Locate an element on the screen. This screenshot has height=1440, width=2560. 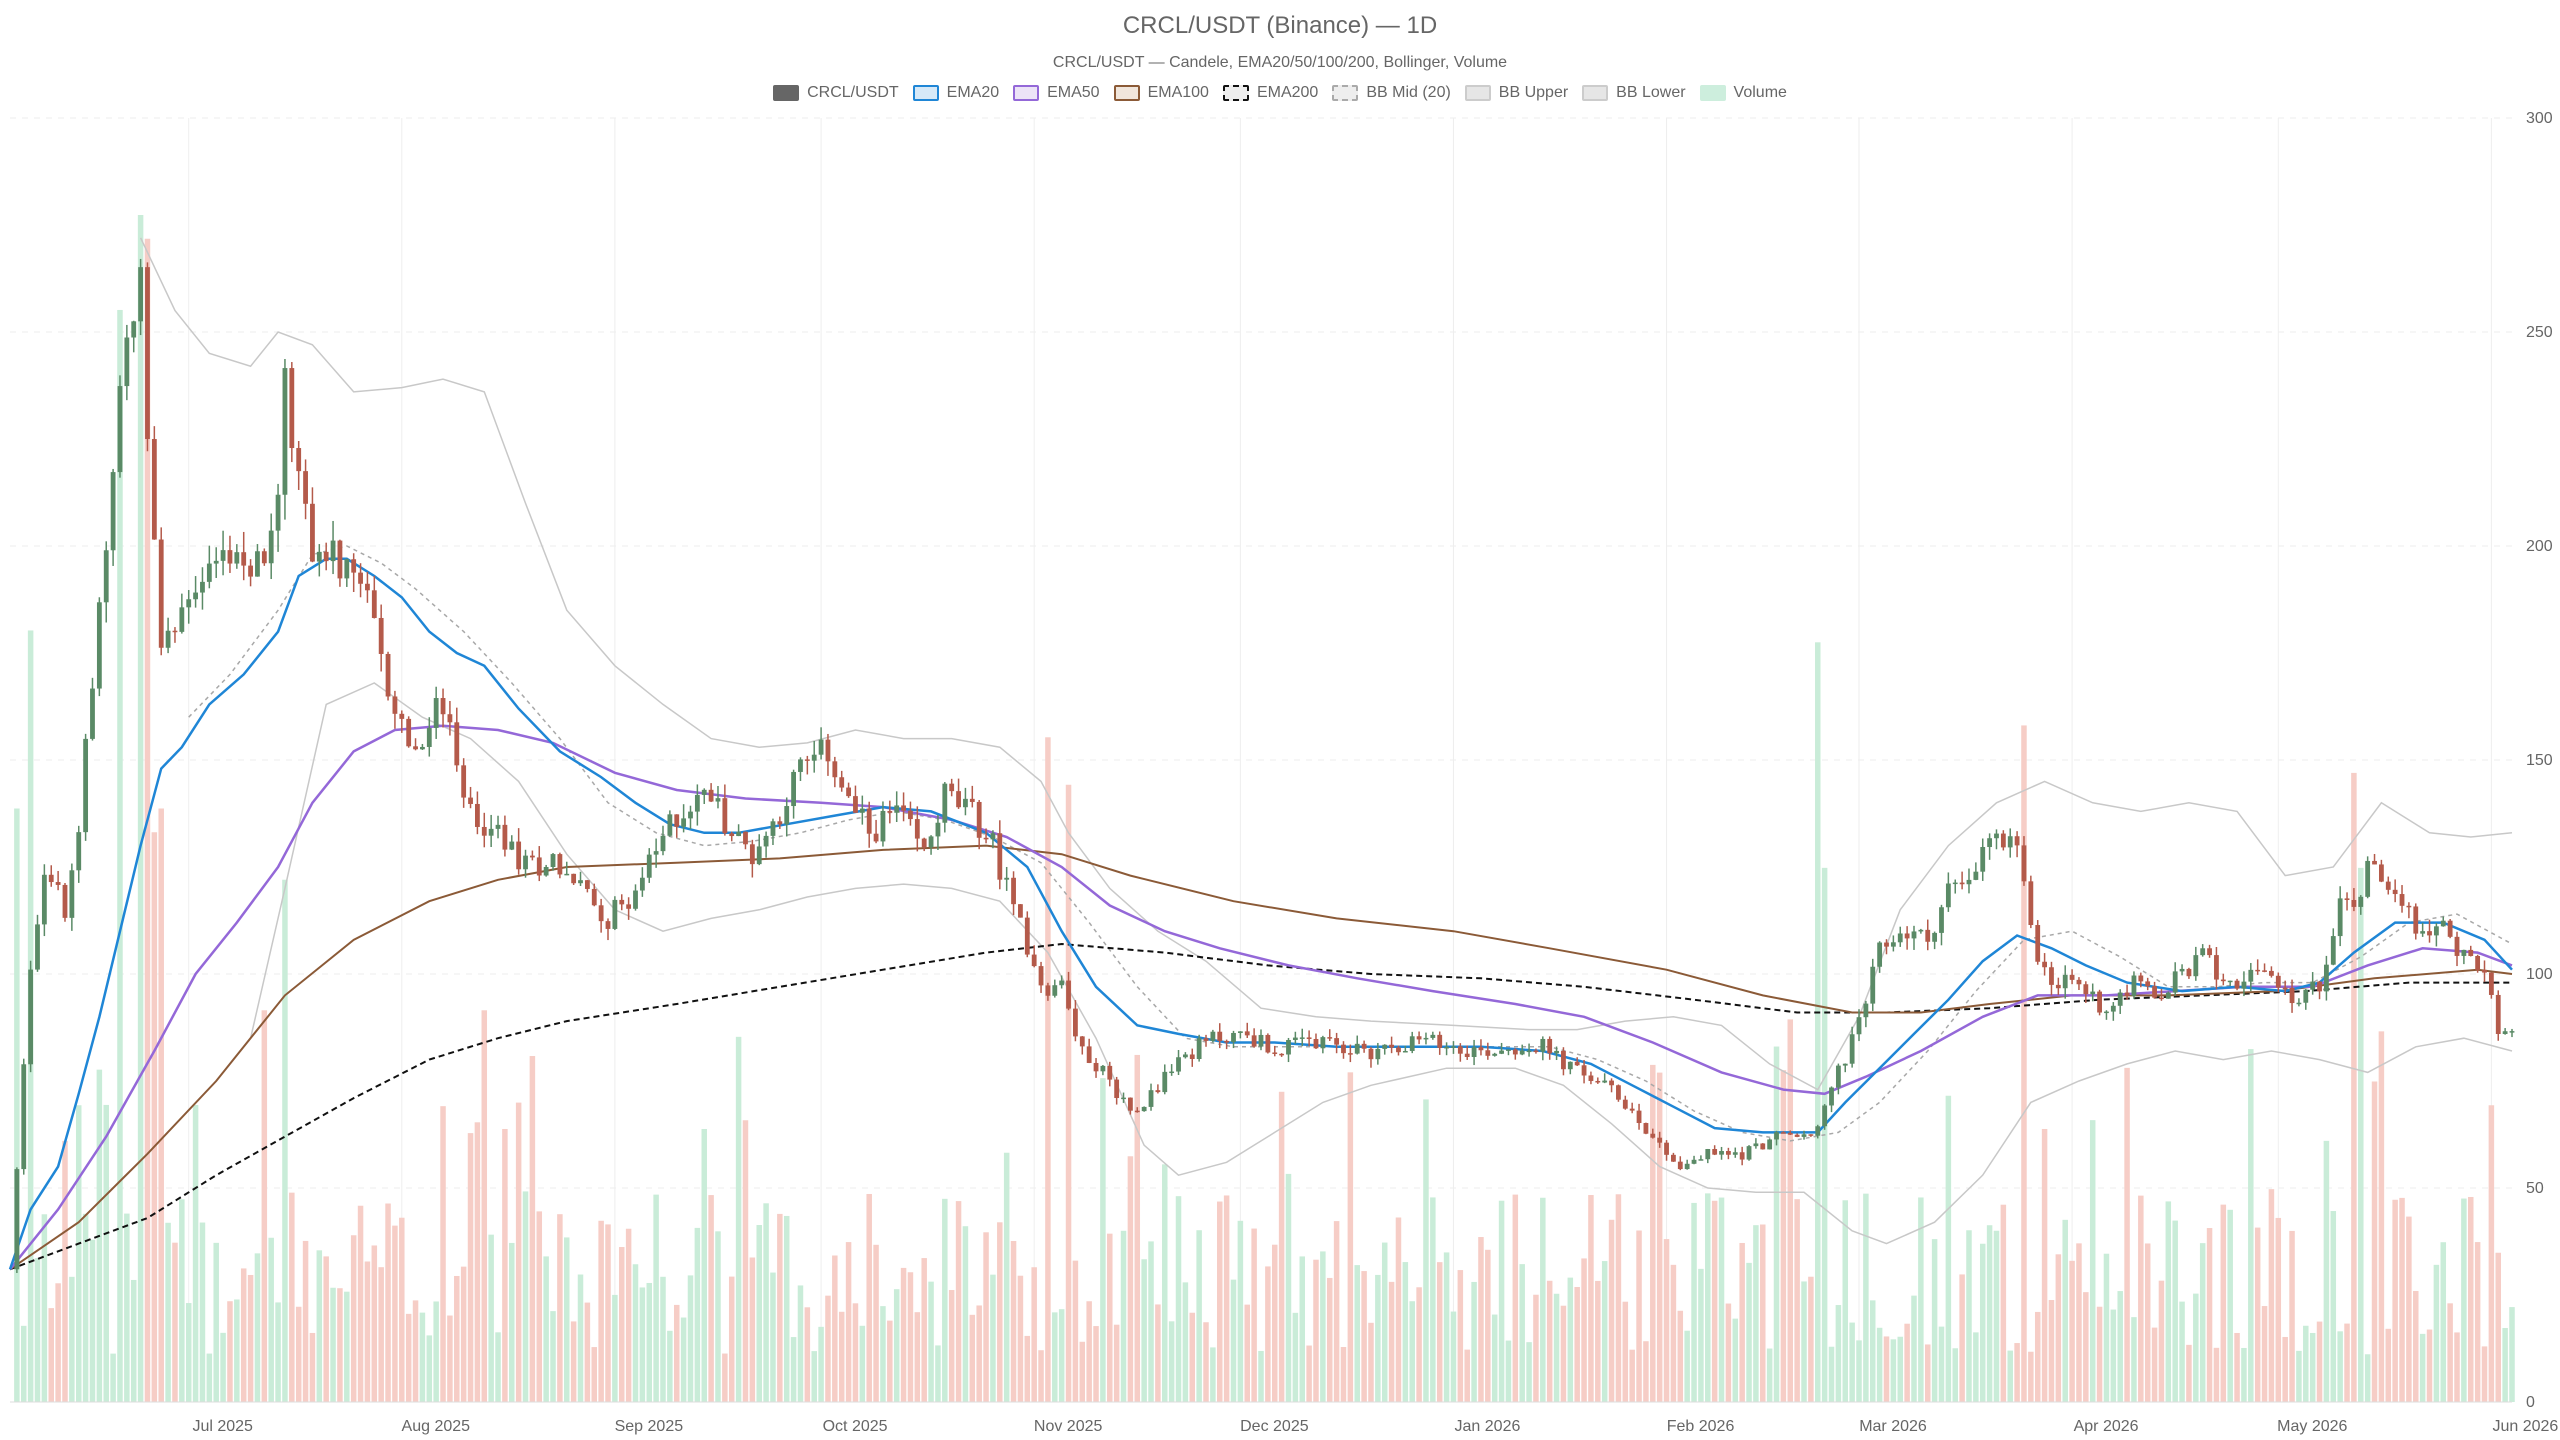
legend-item: Volume is located at coordinates (1743, 93).